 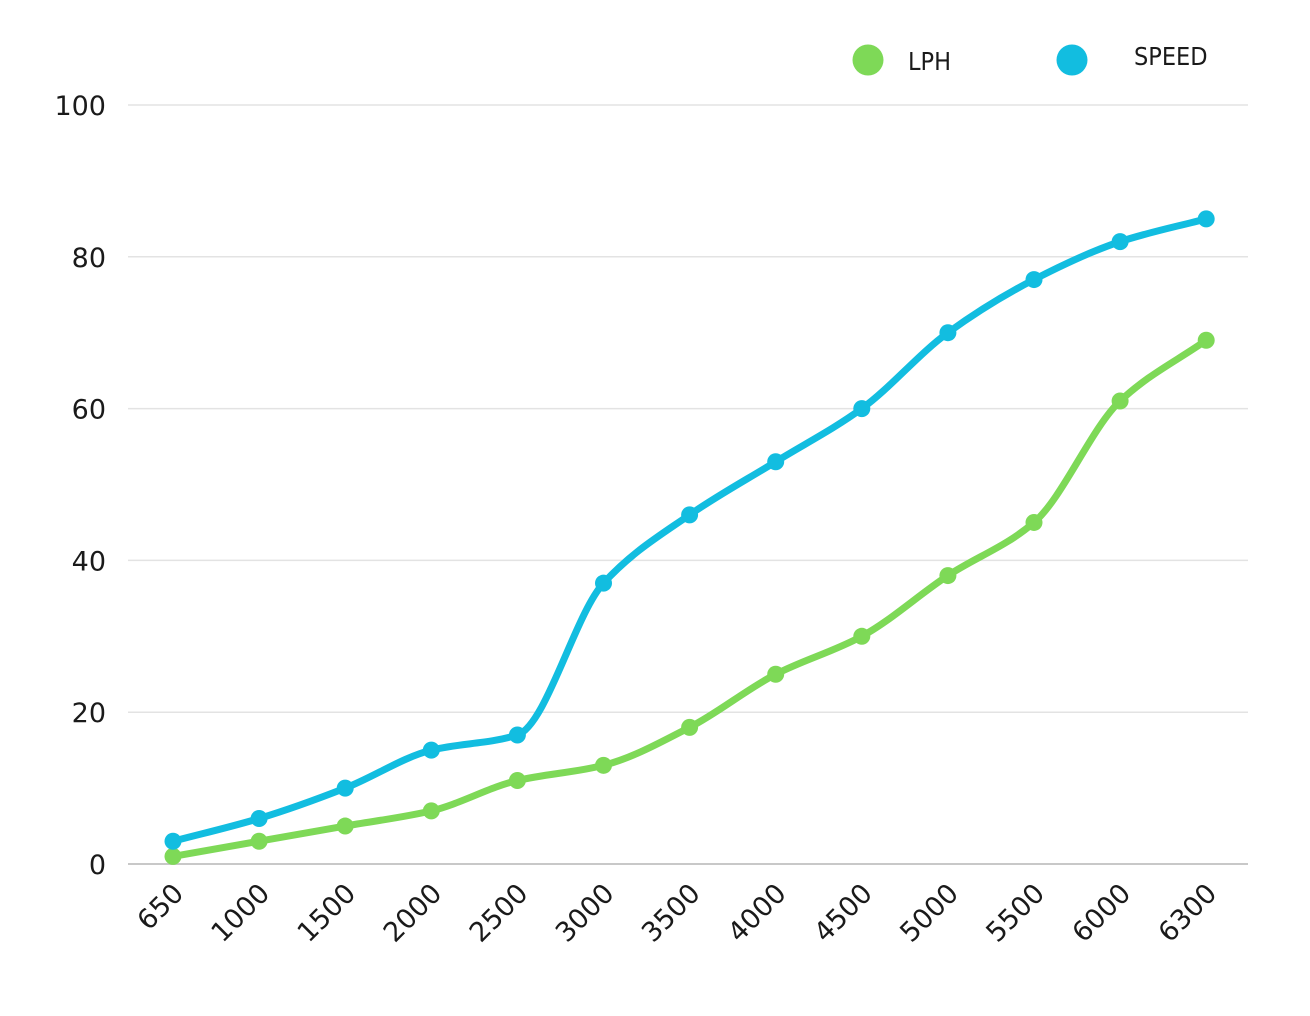 I want to click on y-tick-label: 40, so click(x=89, y=561).